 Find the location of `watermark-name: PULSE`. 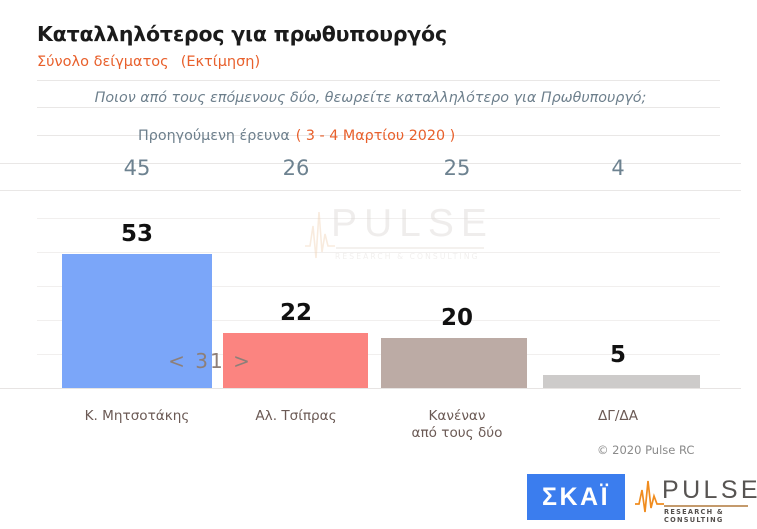

watermark-name: PULSE is located at coordinates (412, 223).